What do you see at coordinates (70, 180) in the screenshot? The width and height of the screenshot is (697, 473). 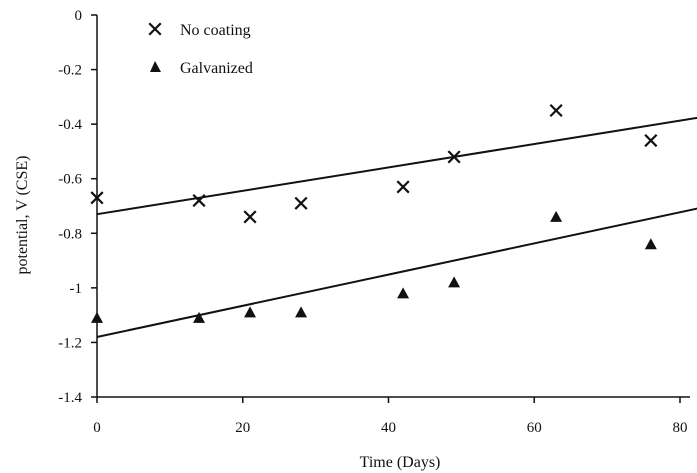 I see `y-tick-label: -0.6` at bounding box center [70, 180].